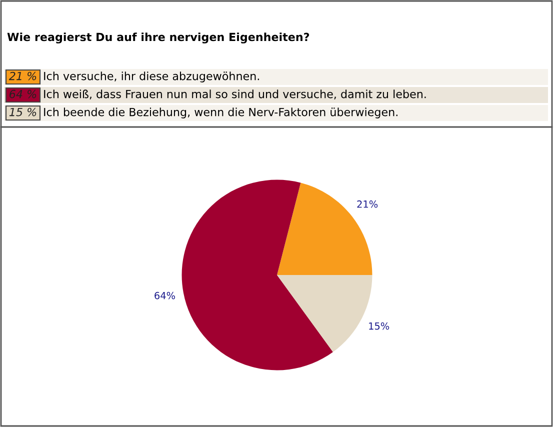 The image size is (554, 429). I want to click on data-label: 15%, so click(379, 326).